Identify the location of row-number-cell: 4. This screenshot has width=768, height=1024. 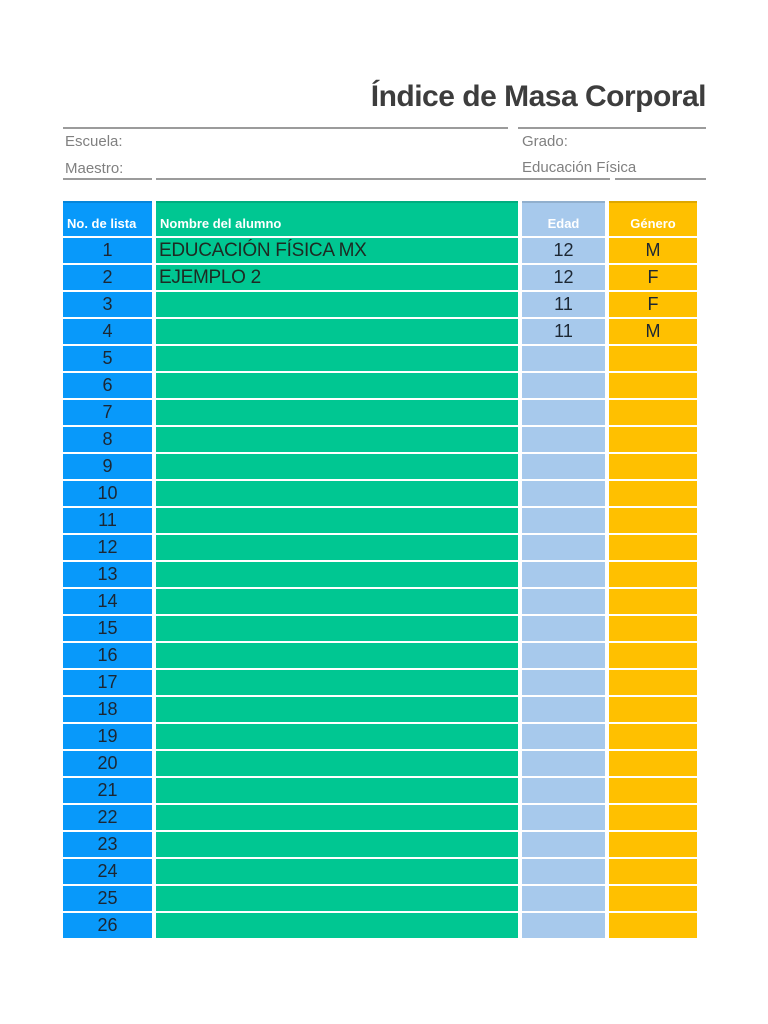
(107, 331).